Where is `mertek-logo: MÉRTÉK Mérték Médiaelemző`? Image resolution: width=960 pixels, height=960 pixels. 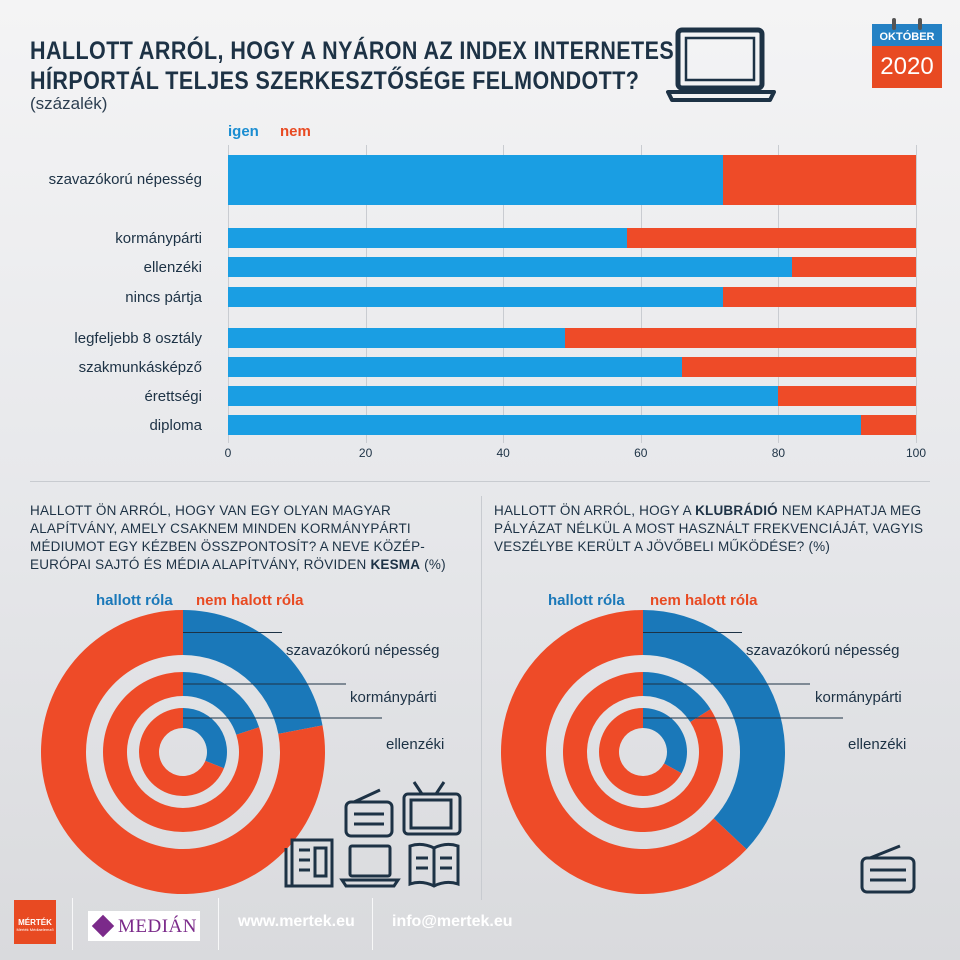 mertek-logo: MÉRTÉK Mérték Médiaelemző is located at coordinates (35, 922).